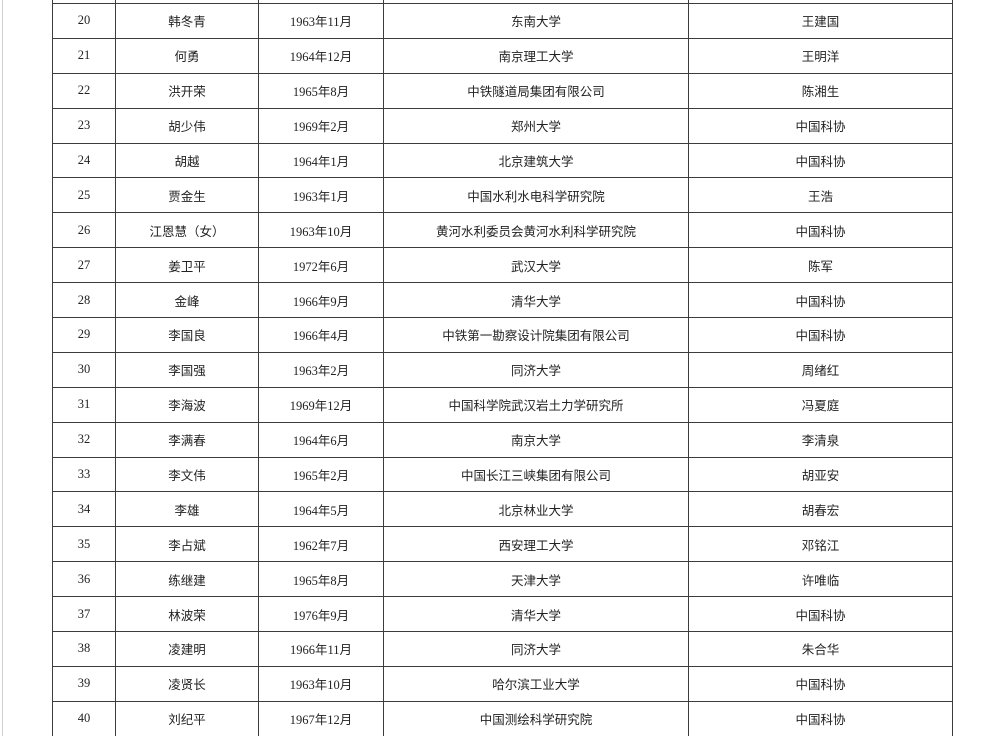 The height and width of the screenshot is (736, 1000). What do you see at coordinates (84, 265) in the screenshot?
I see `cell-index: 27` at bounding box center [84, 265].